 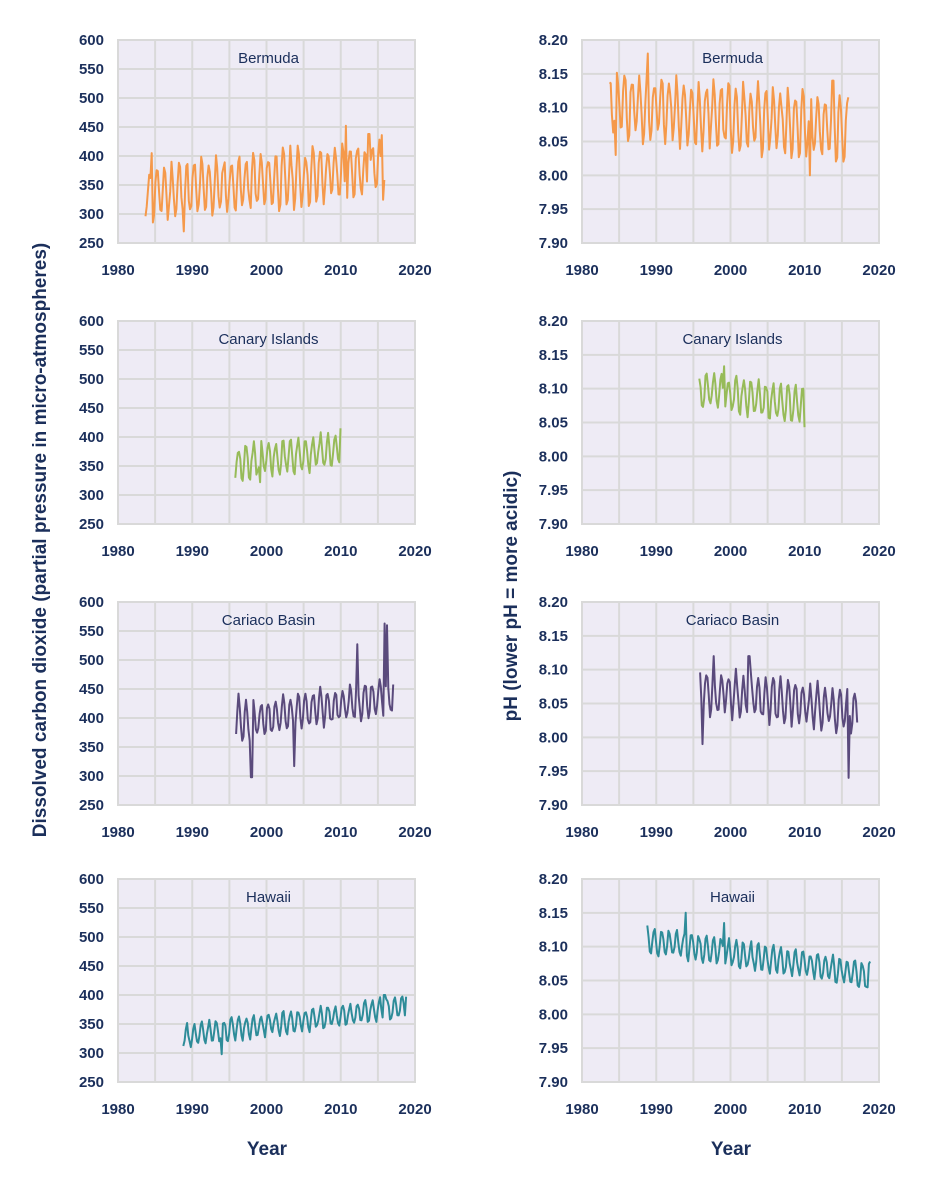 I want to click on series-line-co2-bermuda, so click(x=265, y=178).